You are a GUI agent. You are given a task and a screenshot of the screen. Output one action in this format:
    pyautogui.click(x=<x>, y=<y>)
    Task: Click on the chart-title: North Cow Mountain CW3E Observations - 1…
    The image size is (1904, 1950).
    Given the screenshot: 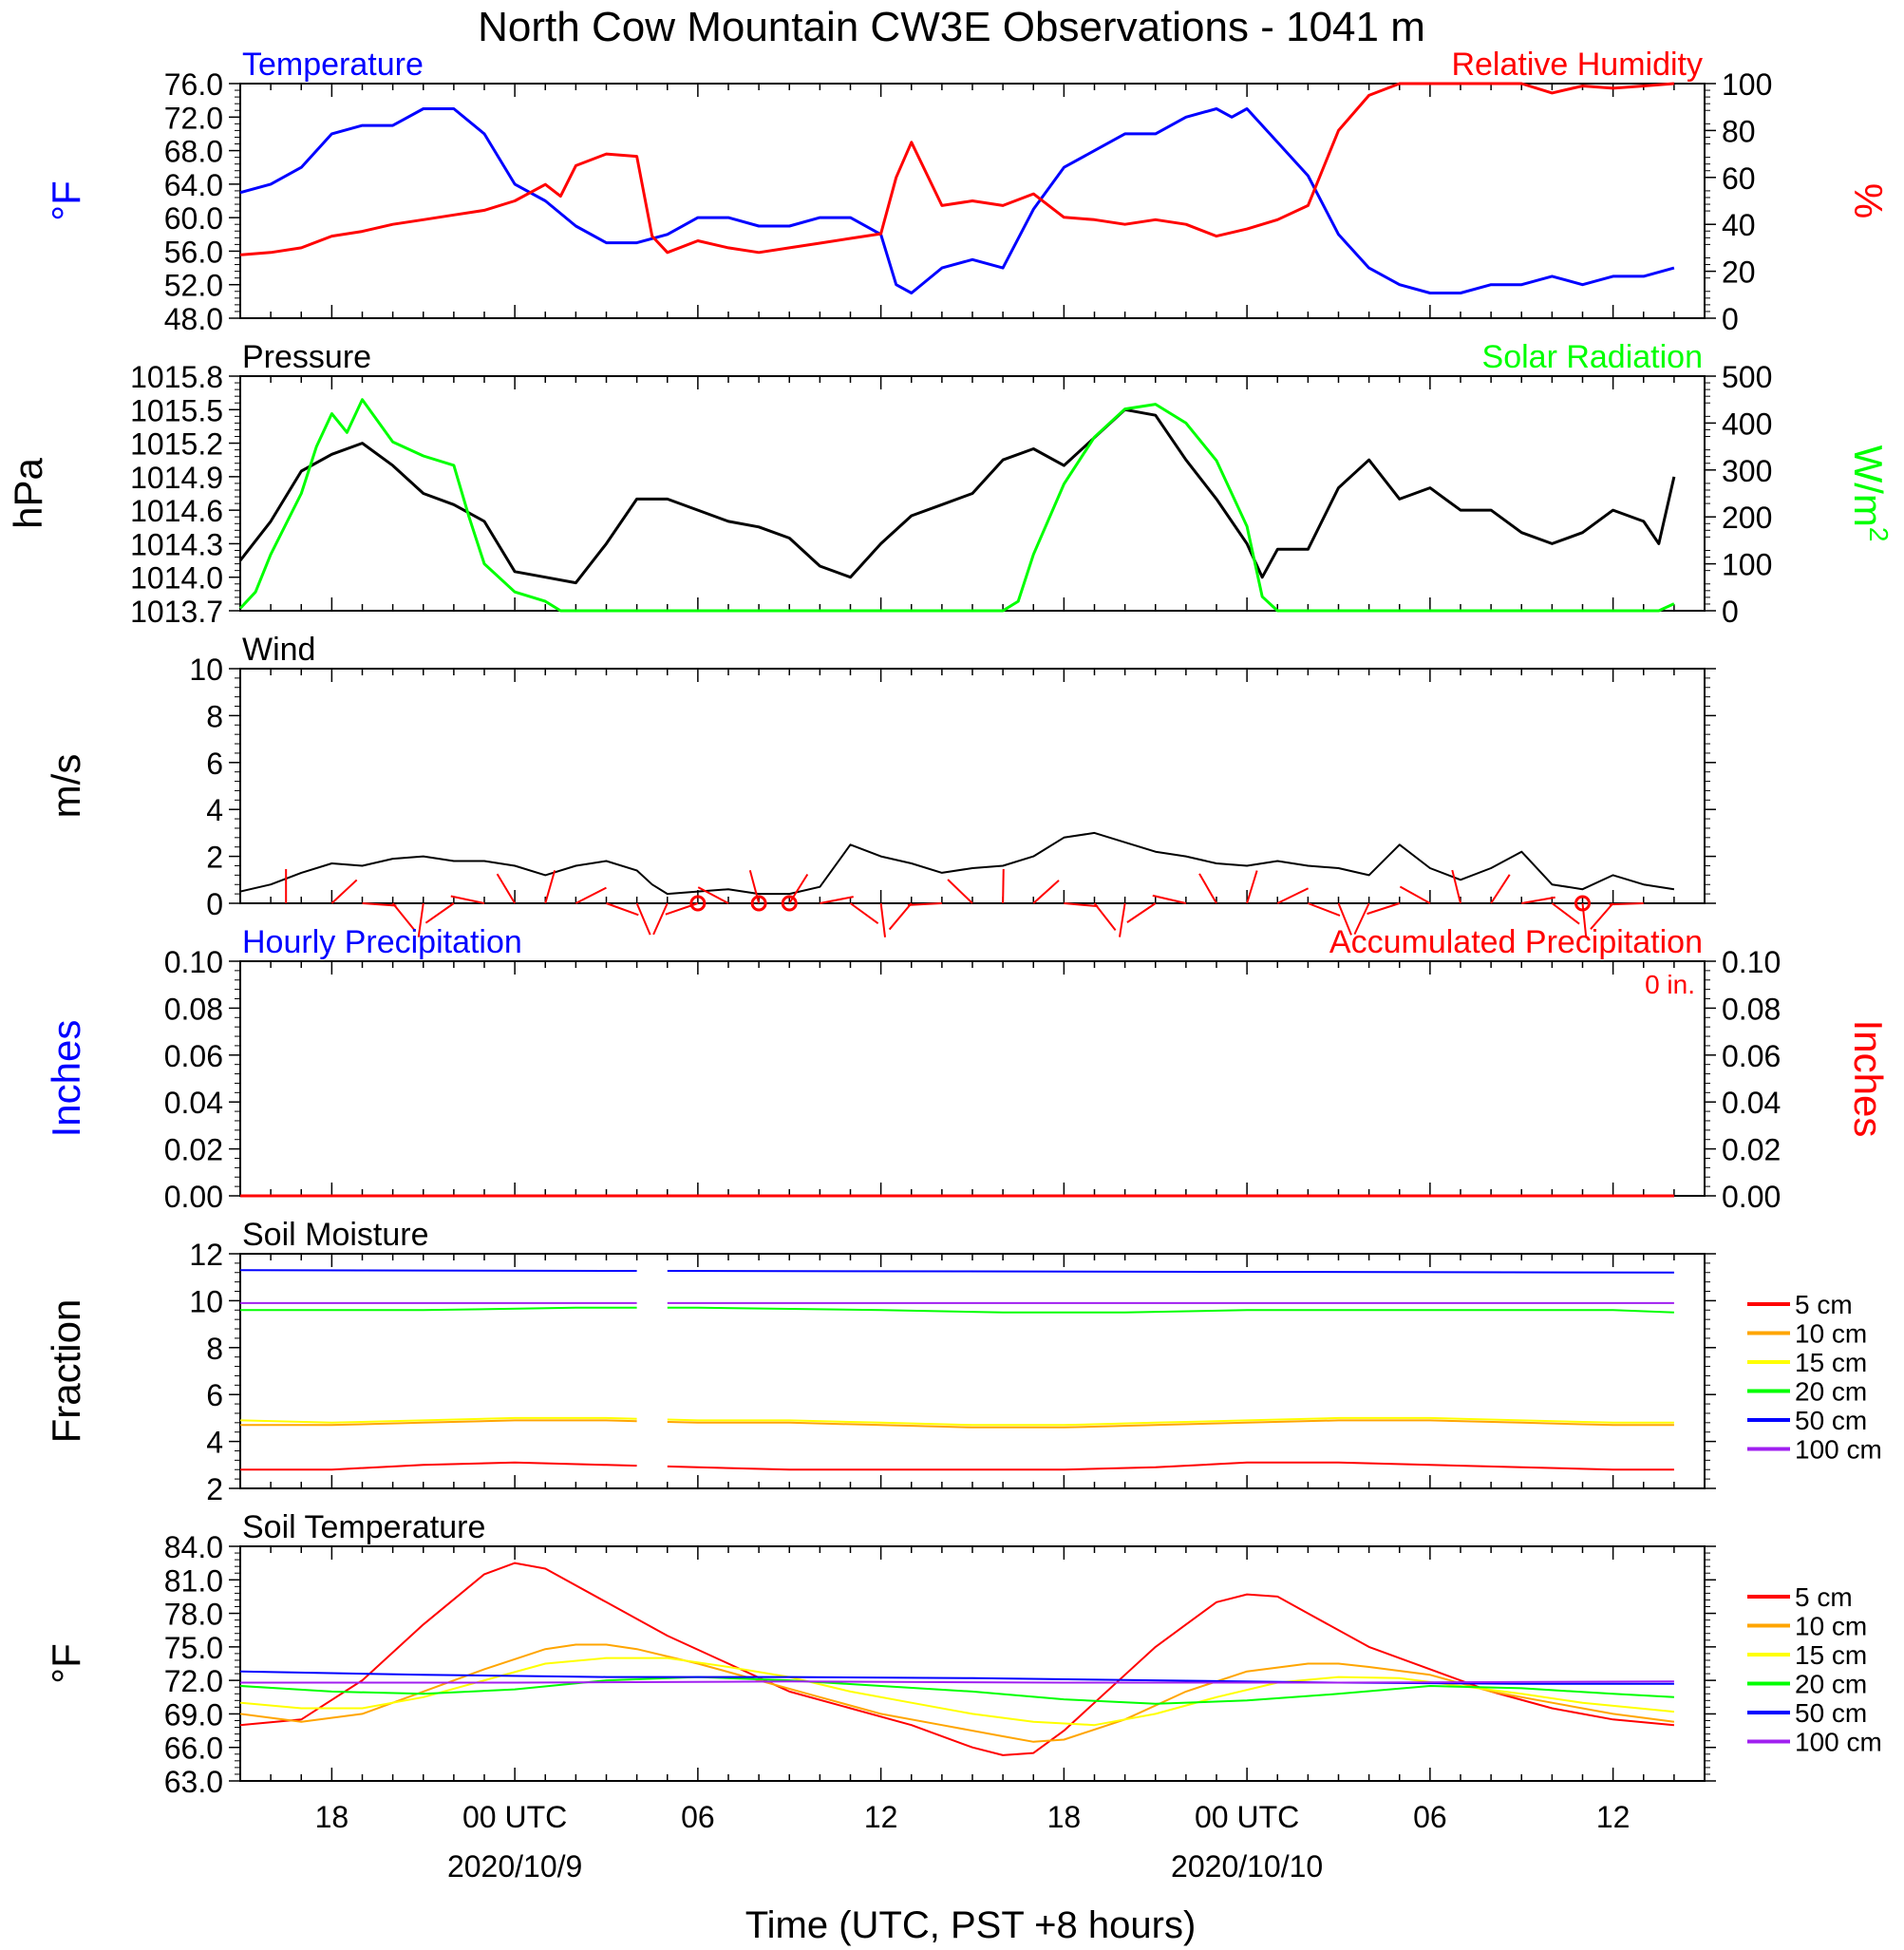 What is the action you would take?
    pyautogui.click(x=952, y=27)
    